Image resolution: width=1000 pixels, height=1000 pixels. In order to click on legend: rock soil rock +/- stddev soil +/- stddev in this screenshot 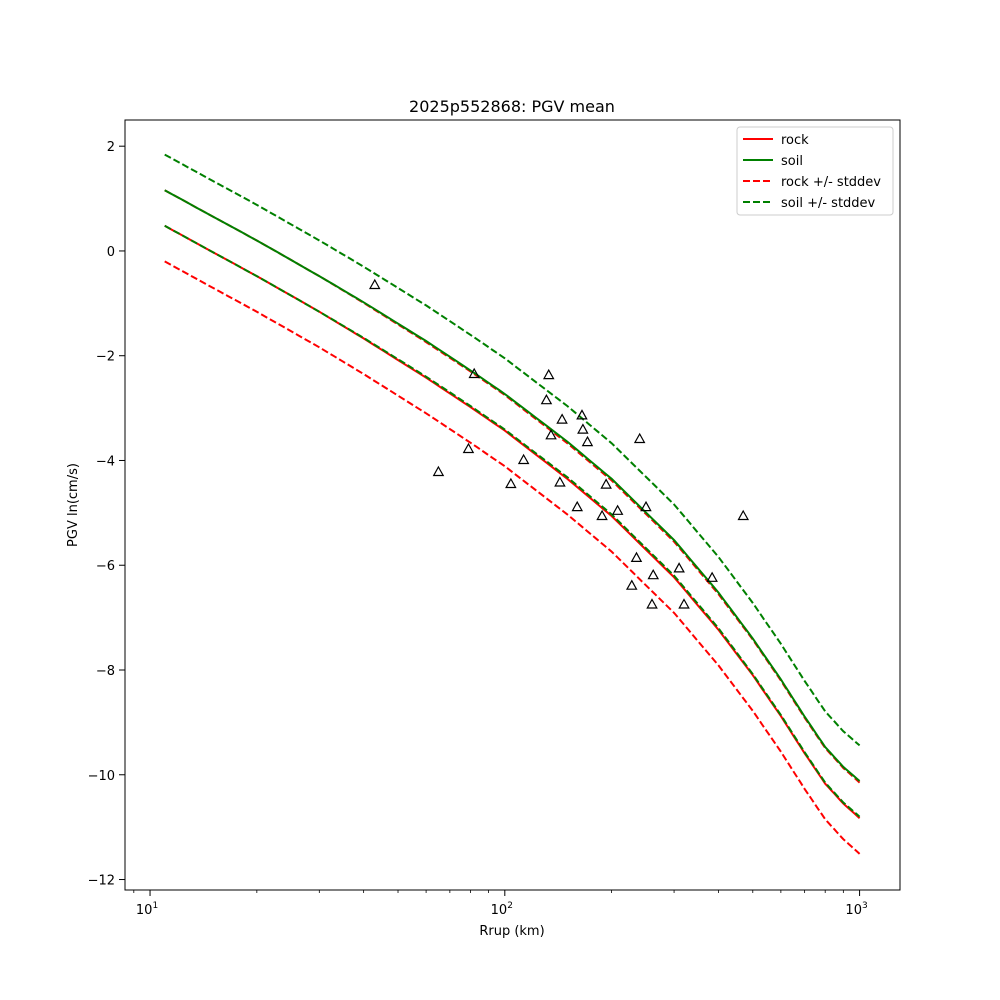, I will do `click(815, 171)`.